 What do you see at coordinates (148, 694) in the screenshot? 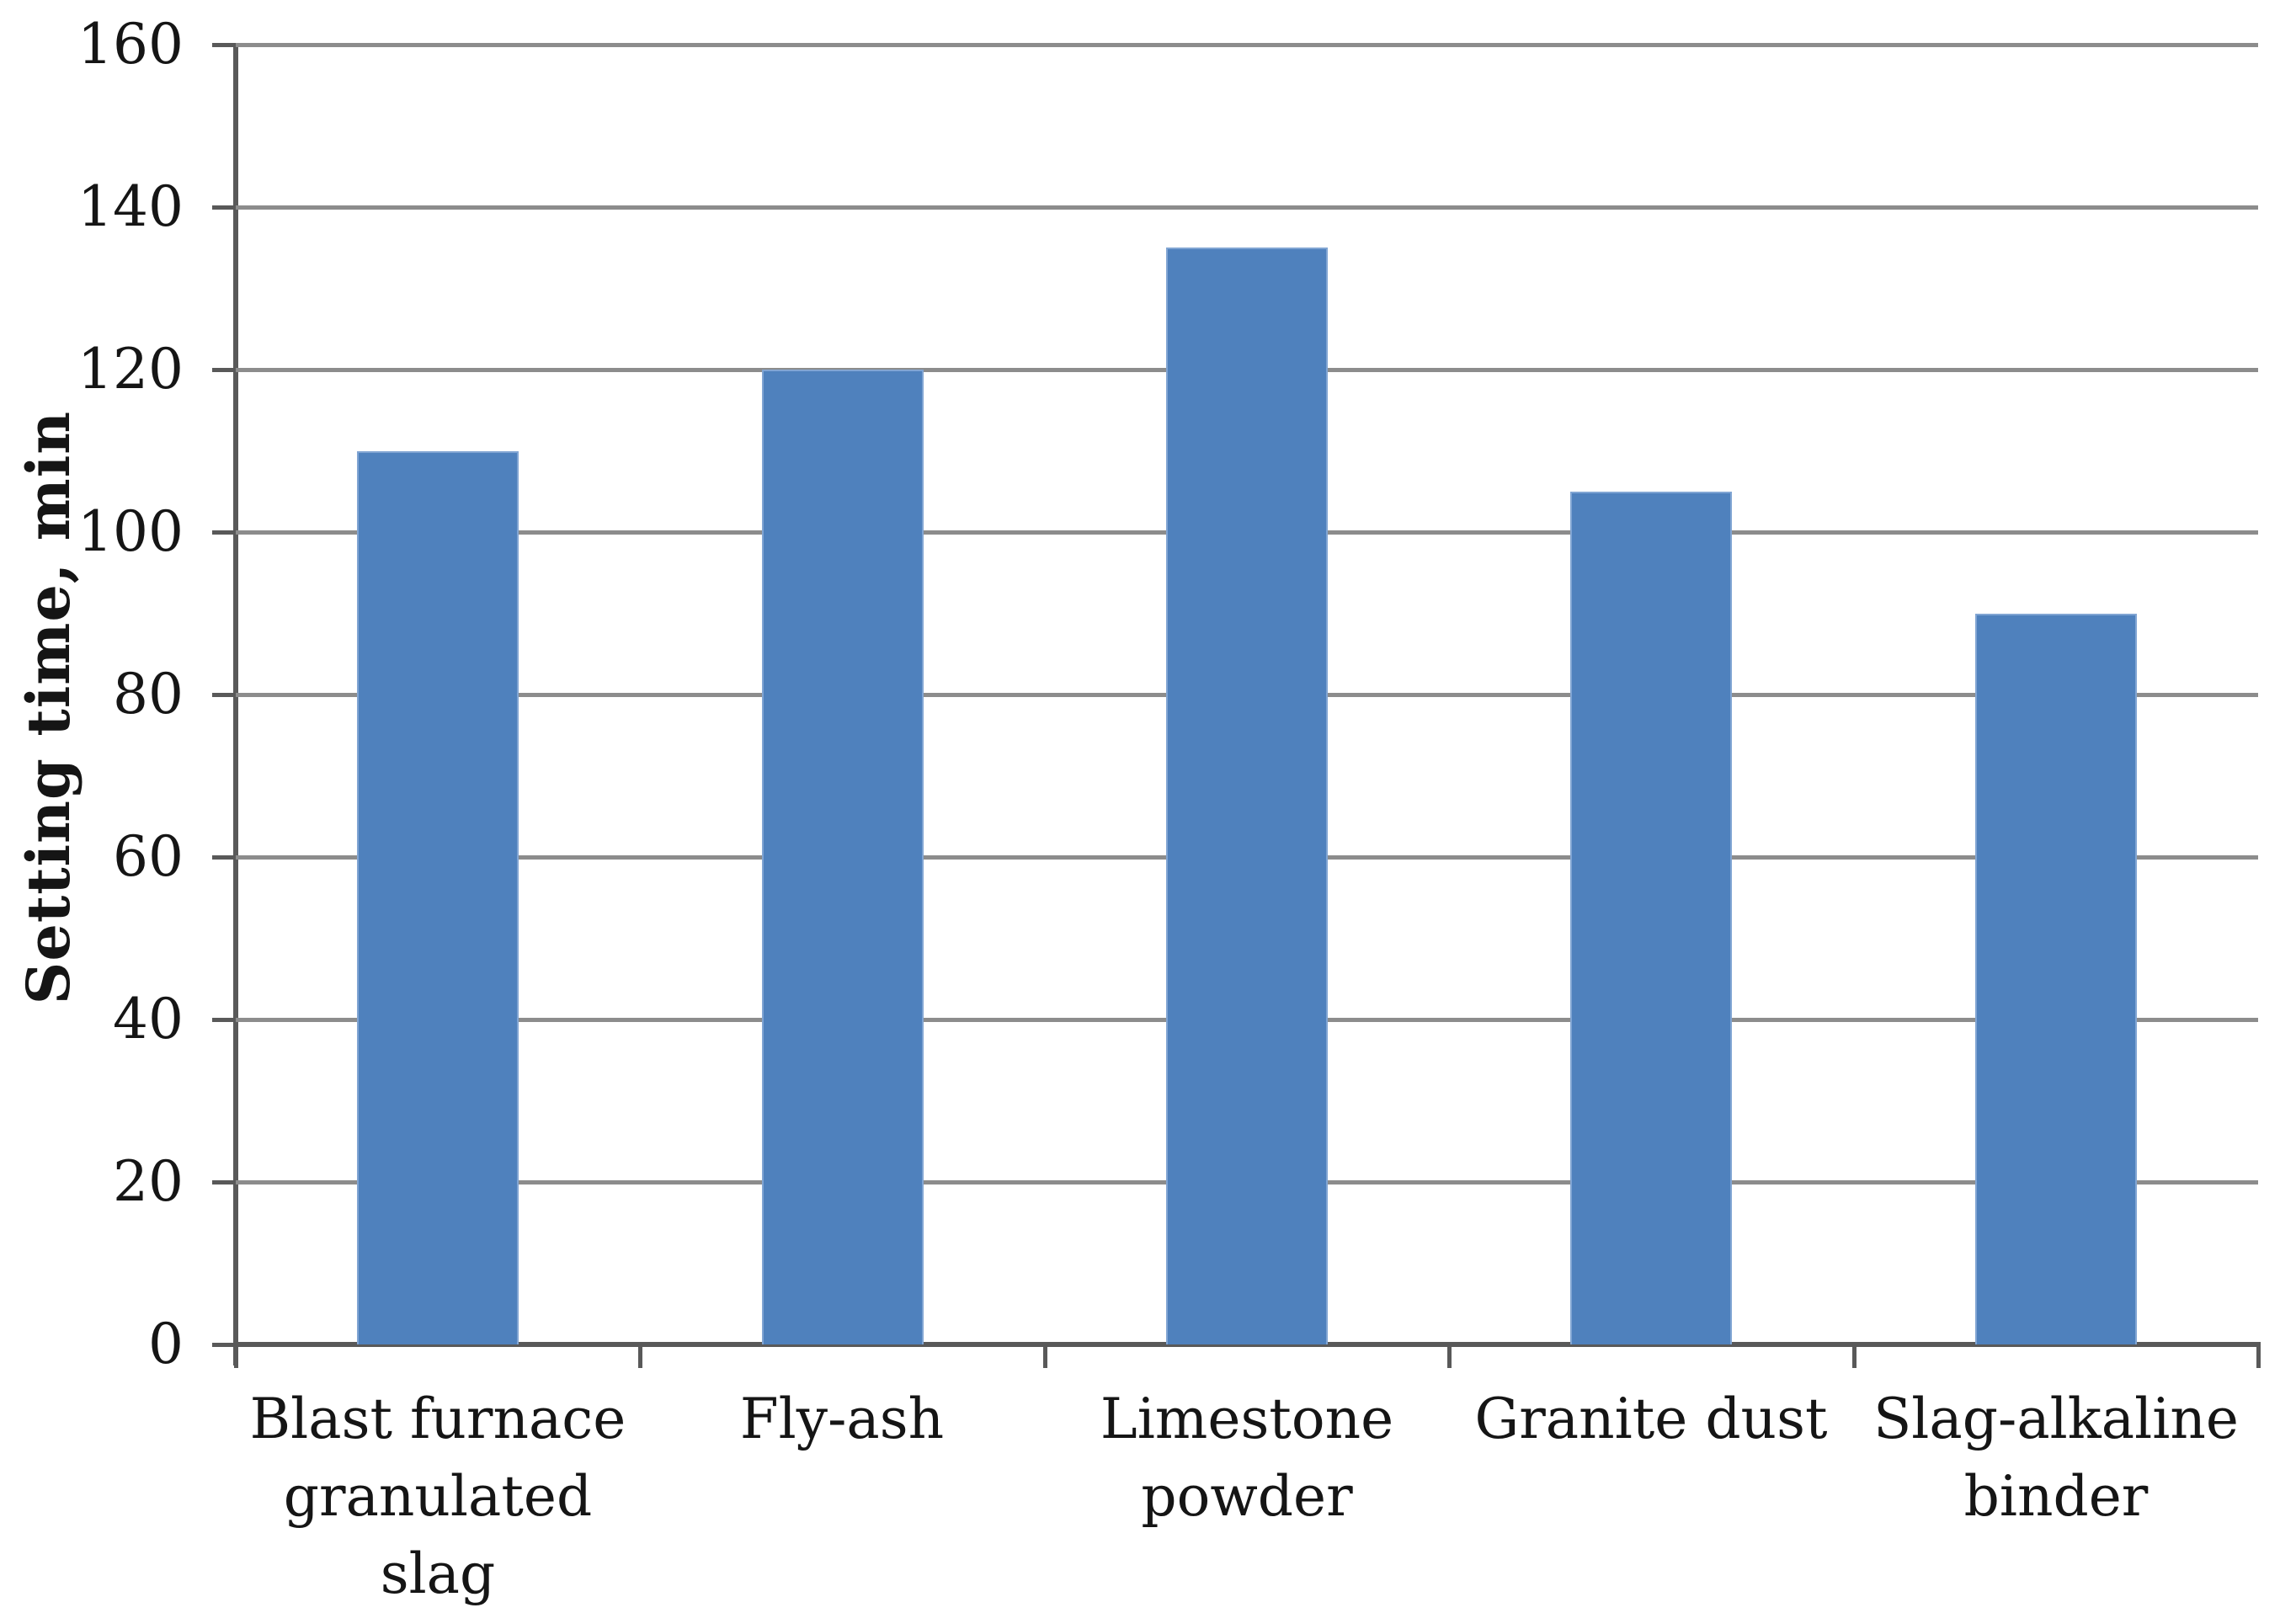
I see `y-tick-label: 80` at bounding box center [148, 694].